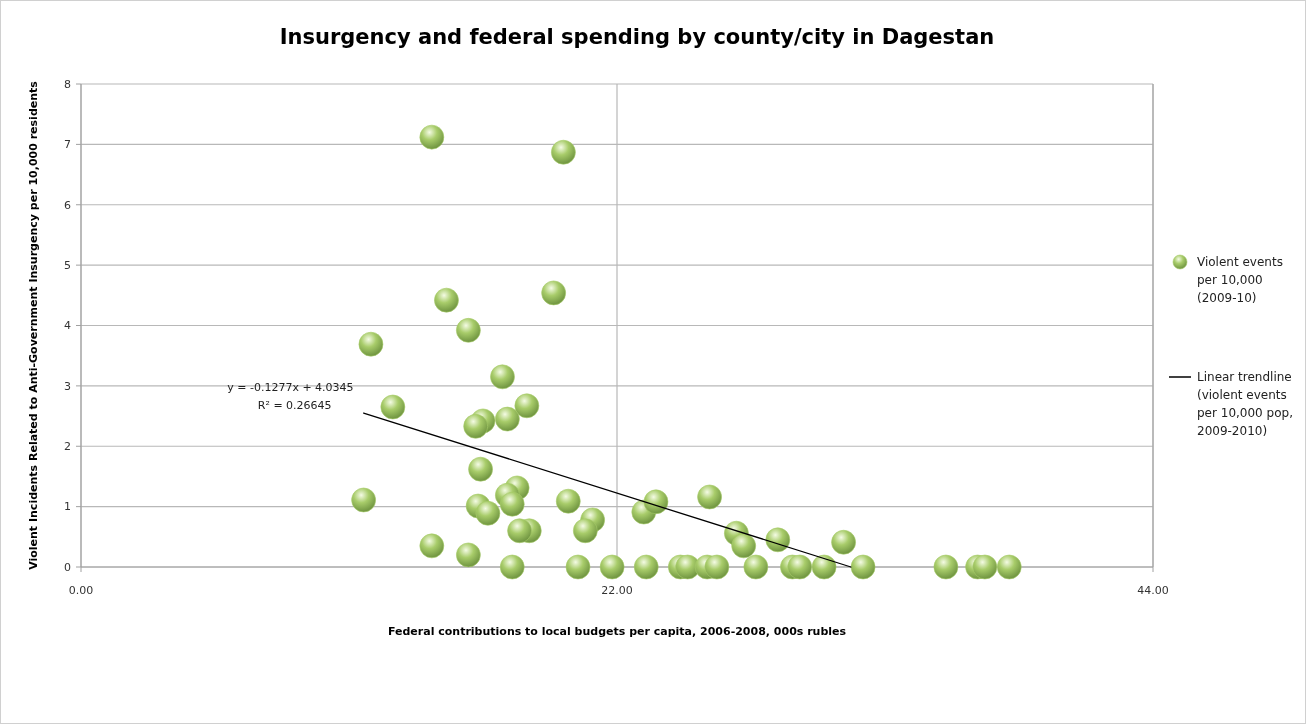 The image size is (1307, 725). I want to click on legend-label: Violent events per 10,000 (2009-10), so click(1240, 280).